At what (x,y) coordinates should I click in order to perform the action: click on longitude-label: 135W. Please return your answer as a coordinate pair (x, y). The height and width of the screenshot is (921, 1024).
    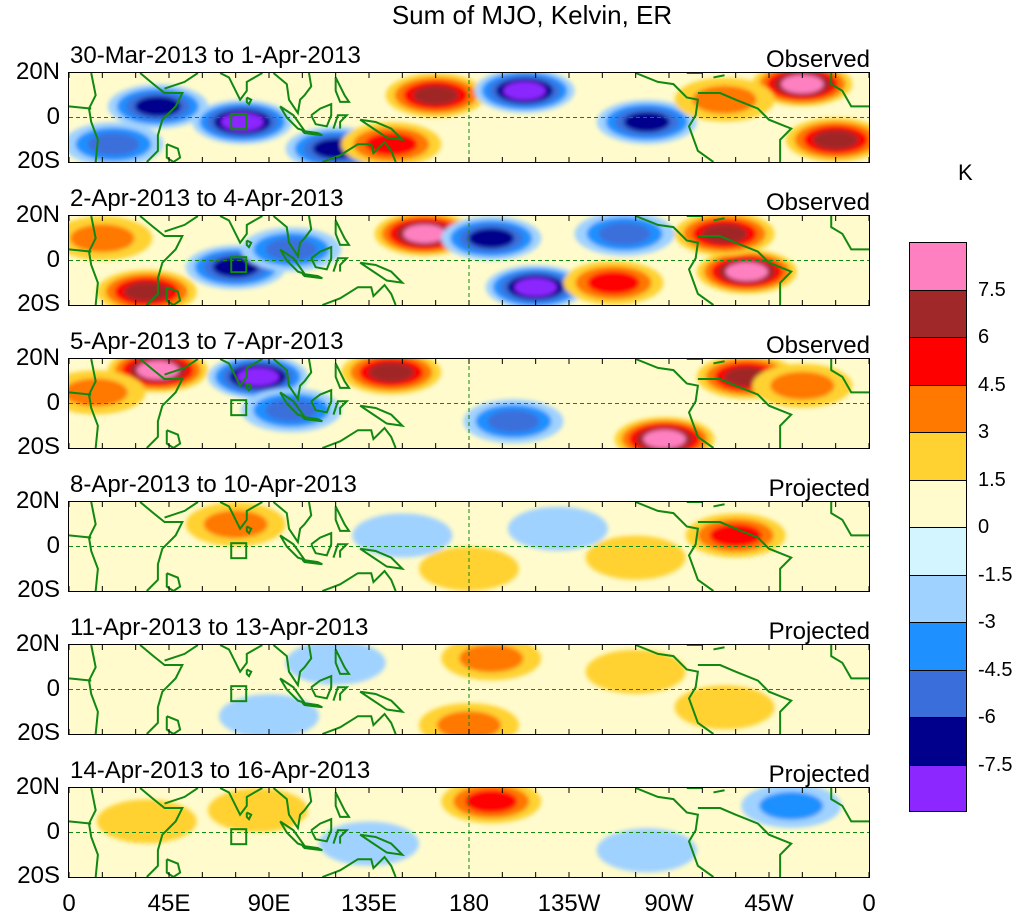
    Looking at the image, I should click on (569, 903).